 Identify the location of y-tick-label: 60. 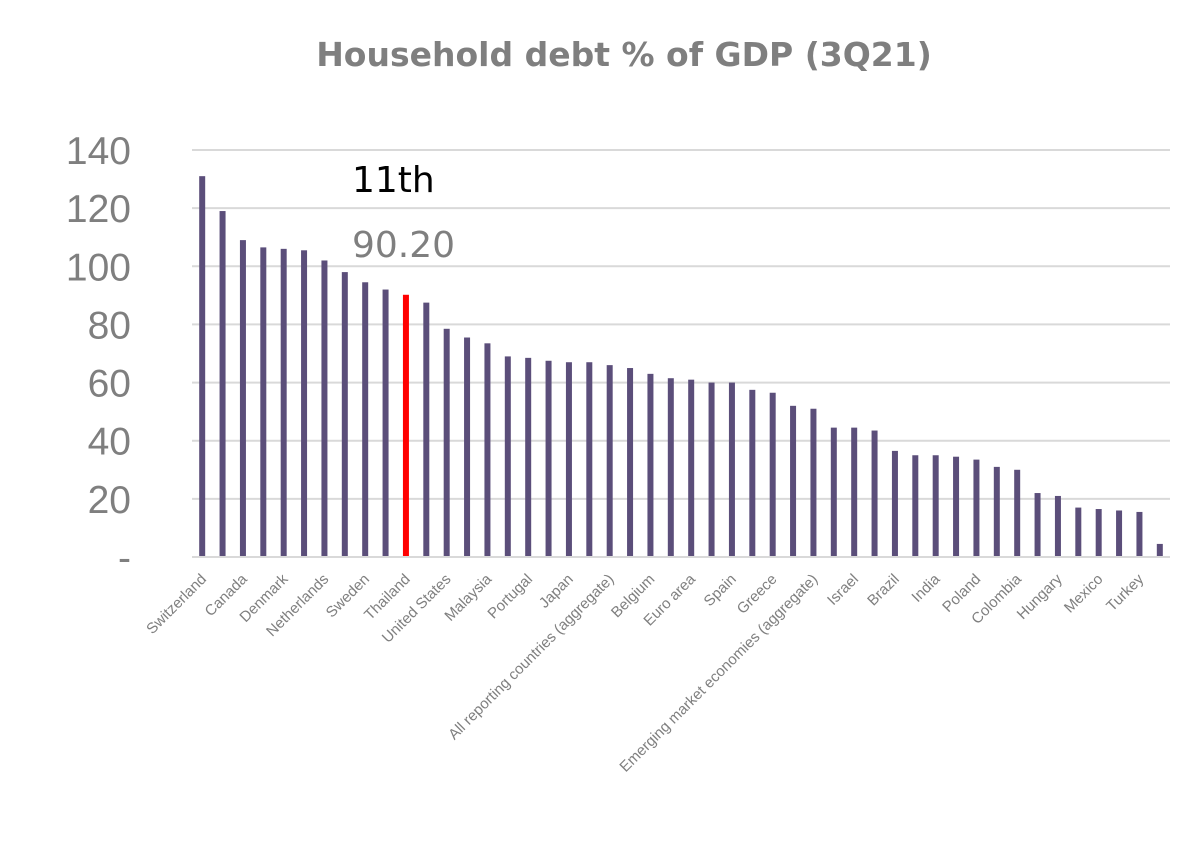
(109, 384).